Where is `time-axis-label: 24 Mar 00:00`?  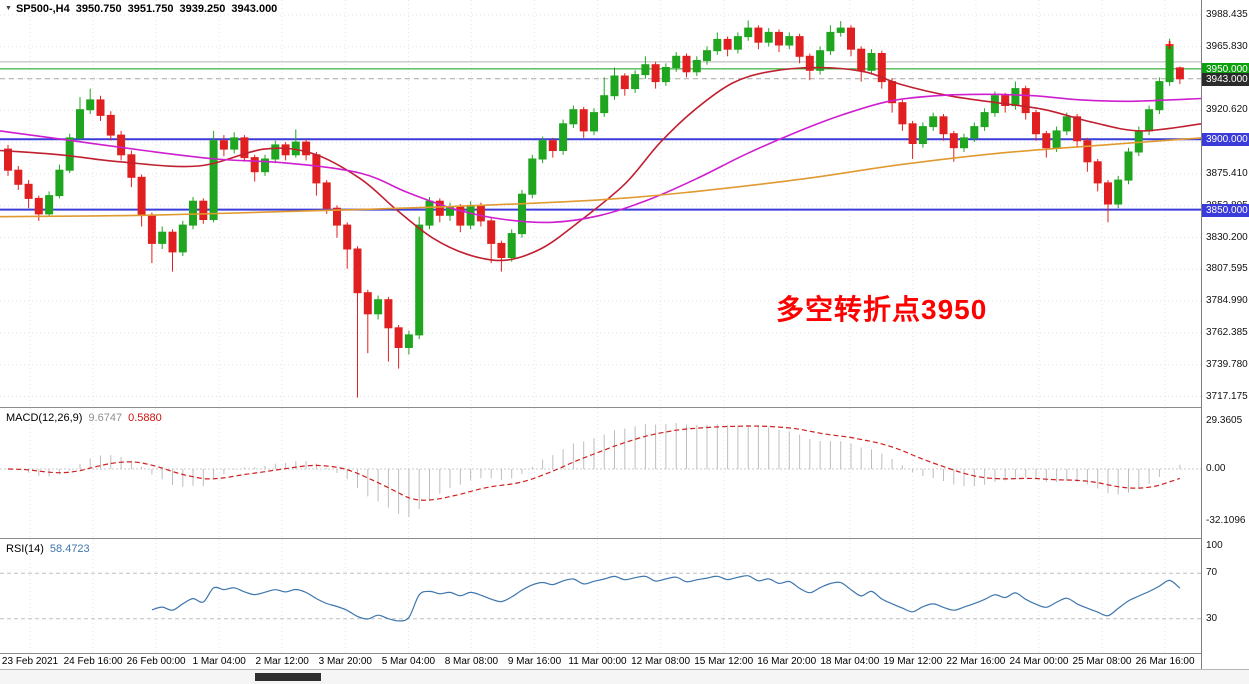
time-axis-label: 24 Mar 00:00 is located at coordinates (1039, 661).